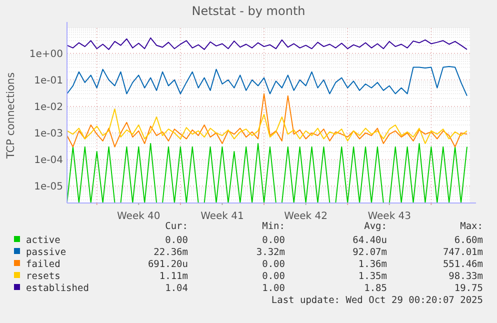 This screenshot has height=323, width=497. What do you see at coordinates (373, 276) in the screenshot?
I see `text: 1.35m` at bounding box center [373, 276].